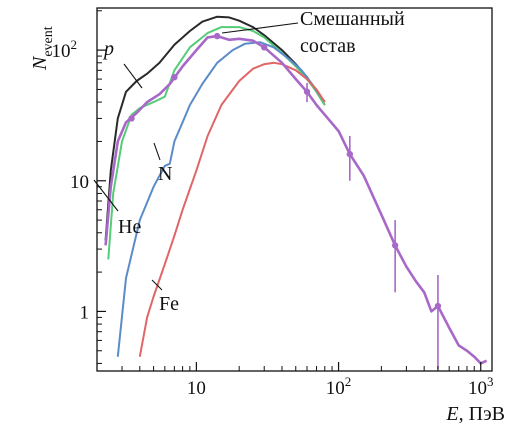  Describe the element at coordinates (65, 49) in the screenshot. I see `y-tick-label: 102` at that location.